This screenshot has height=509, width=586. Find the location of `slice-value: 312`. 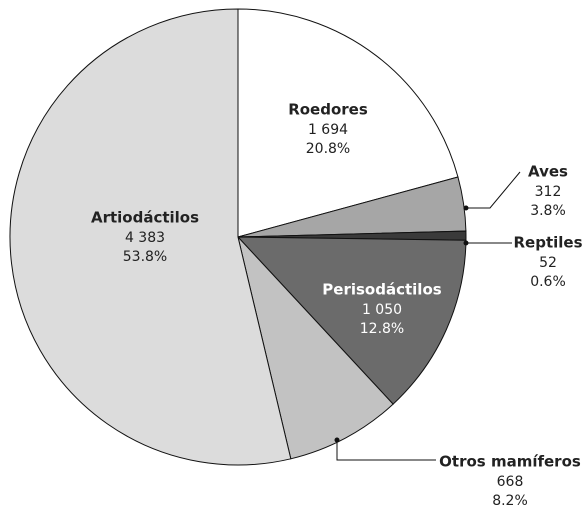

slice-value: 312 is located at coordinates (548, 192).